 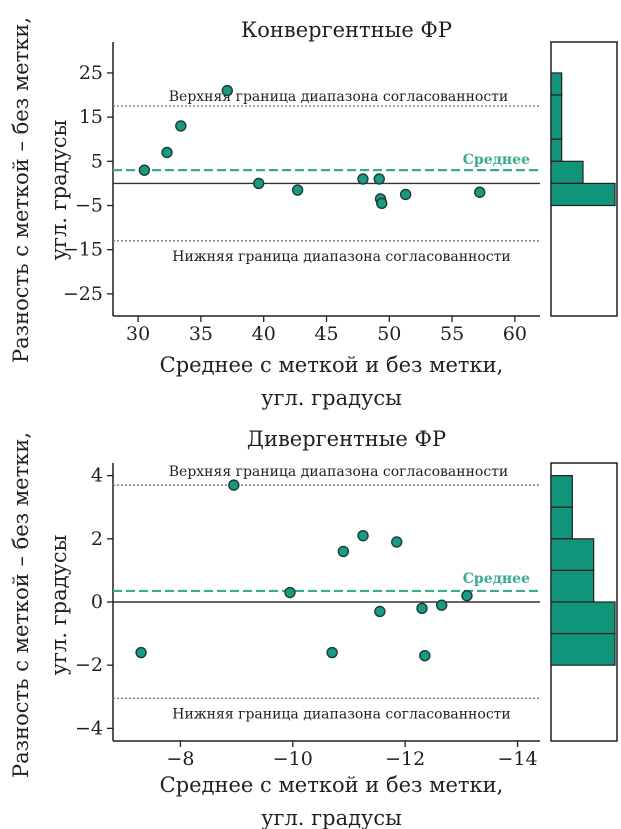 What do you see at coordinates (91, 73) in the screenshot?
I see `y-tick-label: 25` at bounding box center [91, 73].